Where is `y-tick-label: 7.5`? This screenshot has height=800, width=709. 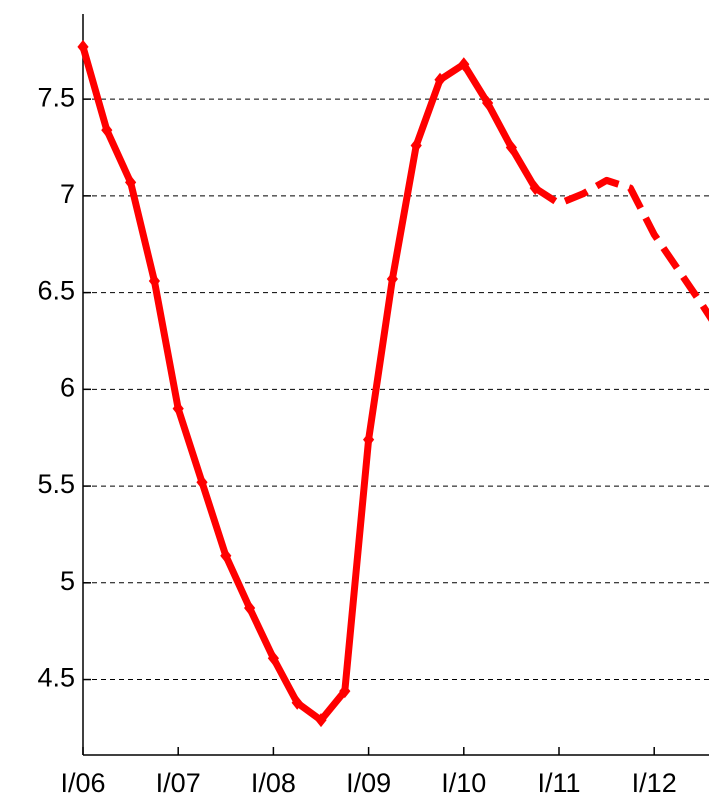 y-tick-label: 7.5 is located at coordinates (56, 97).